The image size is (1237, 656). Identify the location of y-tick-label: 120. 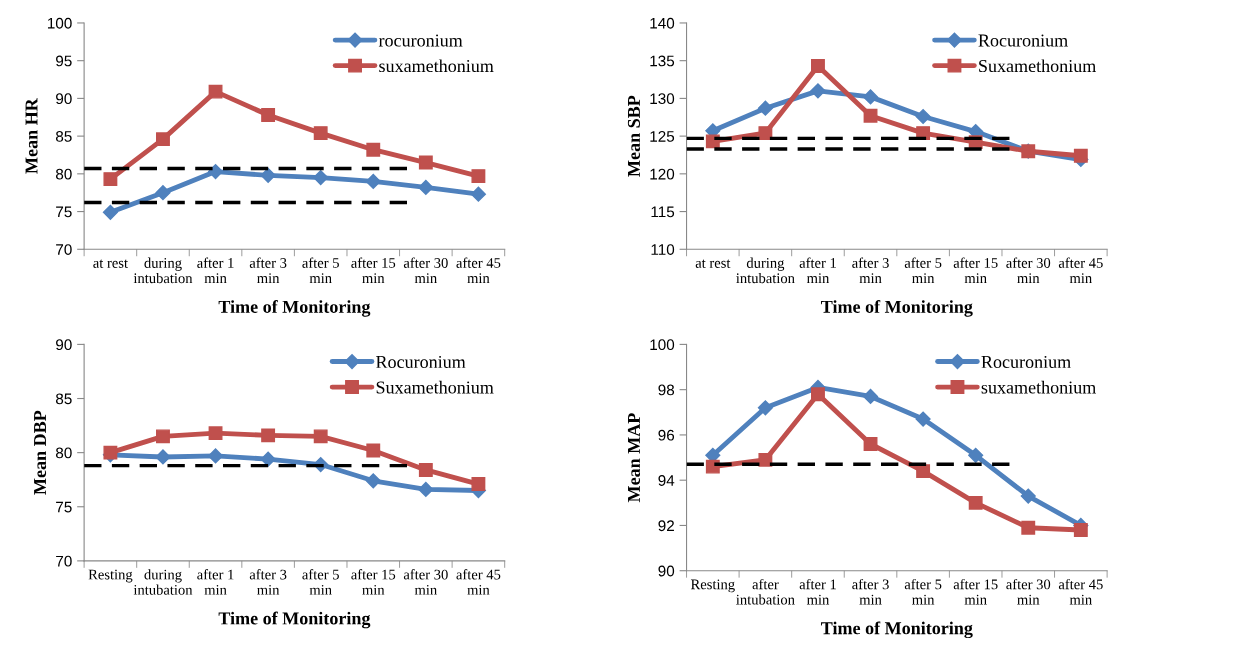
(662, 174).